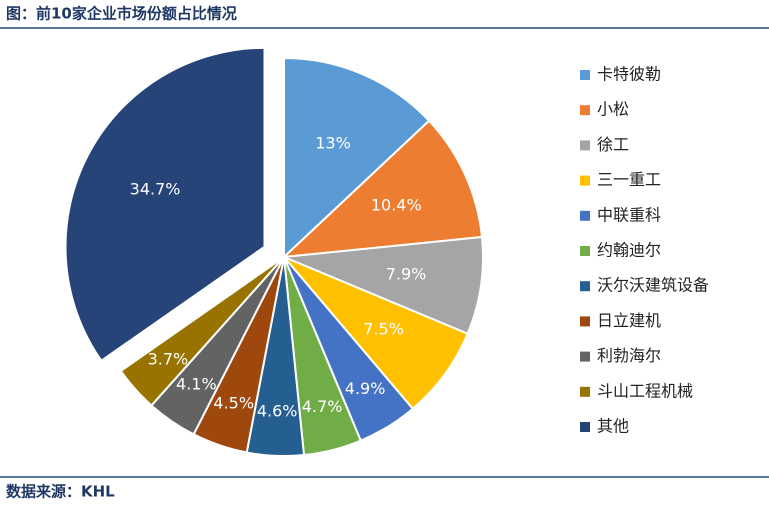  Describe the element at coordinates (653, 285) in the screenshot. I see `legend-label: 沃尔沃建筑设备` at that location.